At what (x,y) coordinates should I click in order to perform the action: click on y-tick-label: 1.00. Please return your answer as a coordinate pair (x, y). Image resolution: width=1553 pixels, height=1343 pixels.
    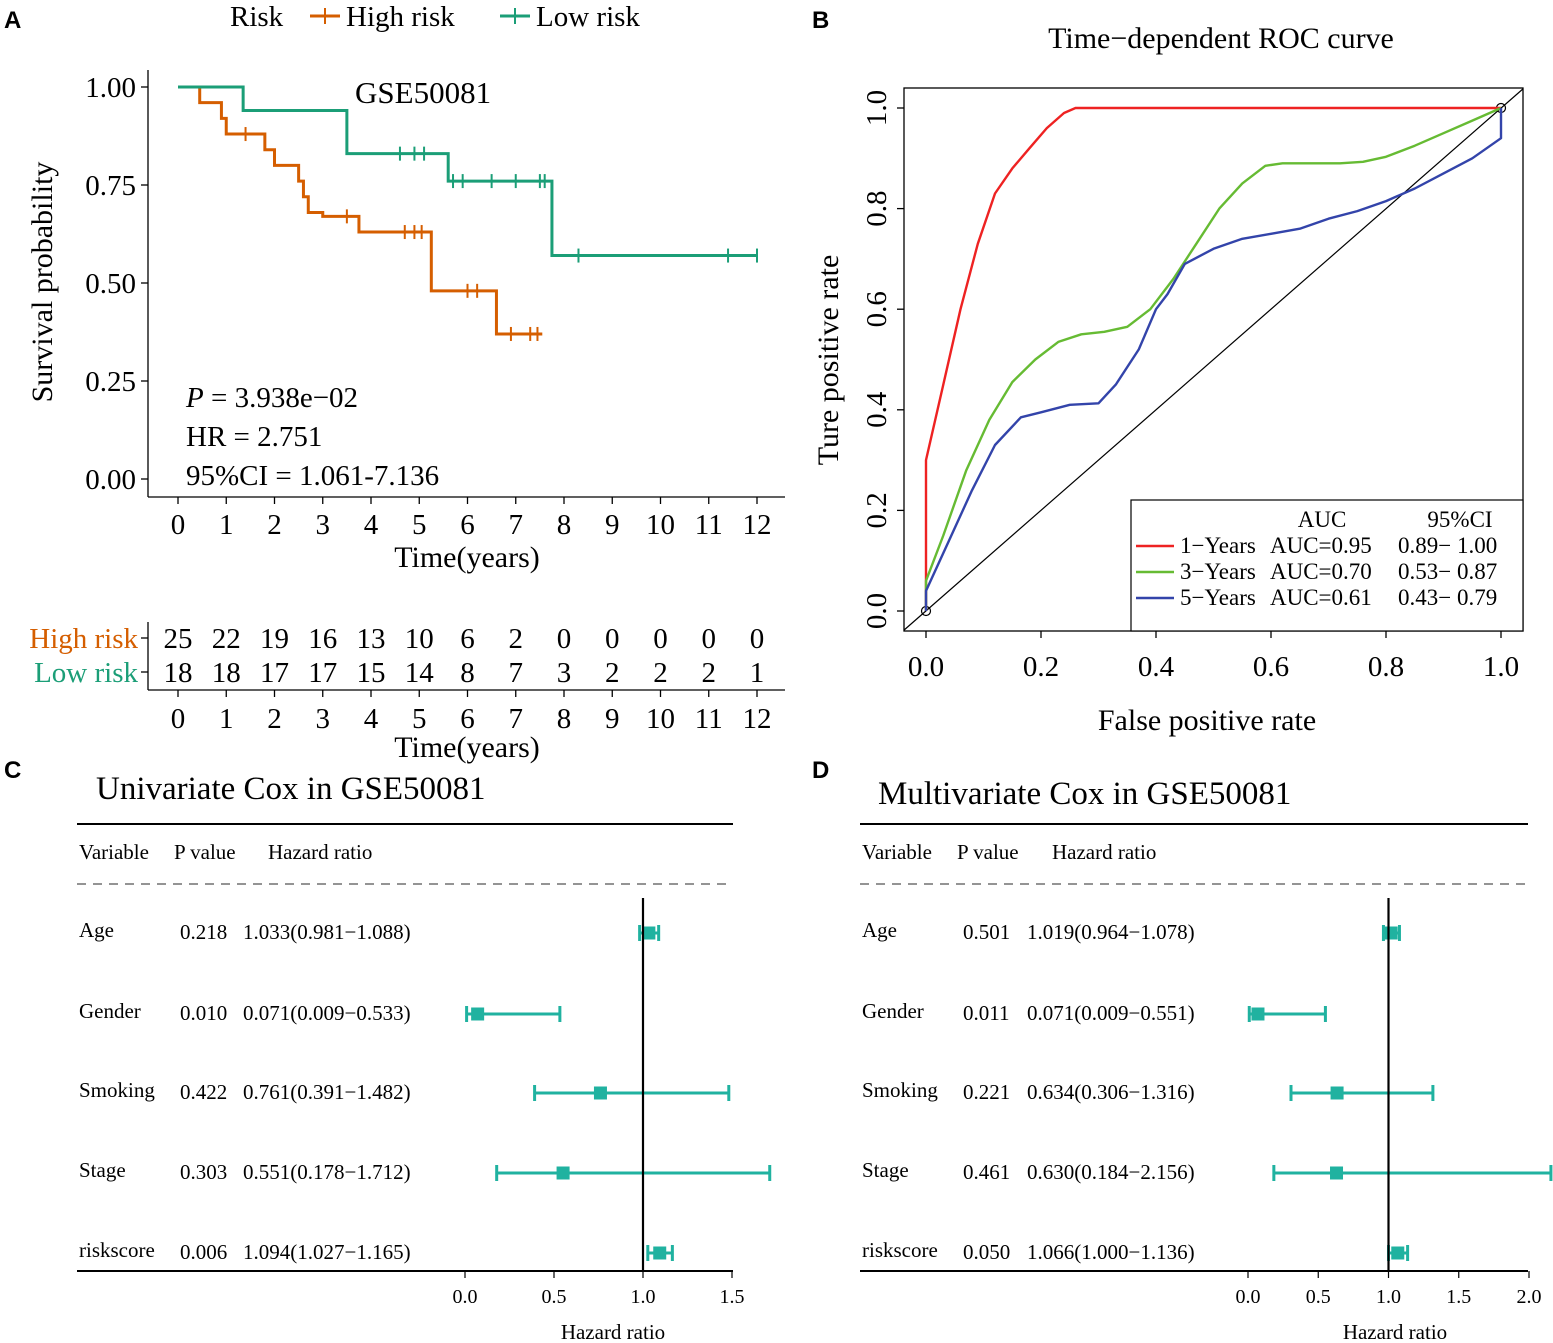
    Looking at the image, I should click on (110, 88).